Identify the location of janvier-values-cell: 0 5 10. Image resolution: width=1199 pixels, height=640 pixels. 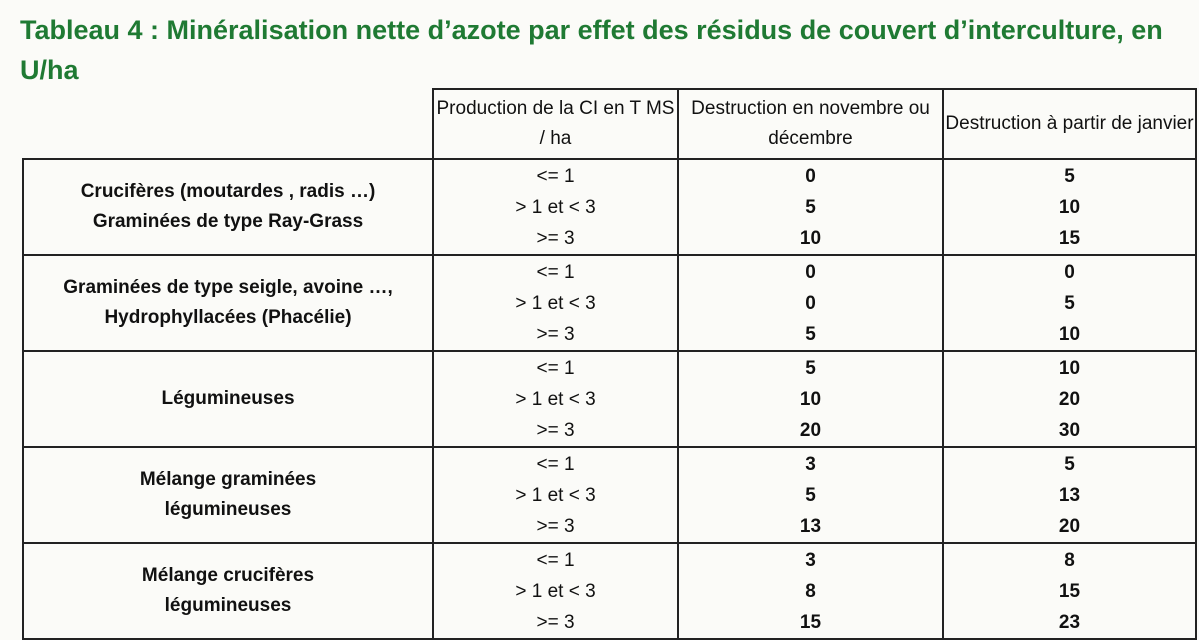
(1069, 303).